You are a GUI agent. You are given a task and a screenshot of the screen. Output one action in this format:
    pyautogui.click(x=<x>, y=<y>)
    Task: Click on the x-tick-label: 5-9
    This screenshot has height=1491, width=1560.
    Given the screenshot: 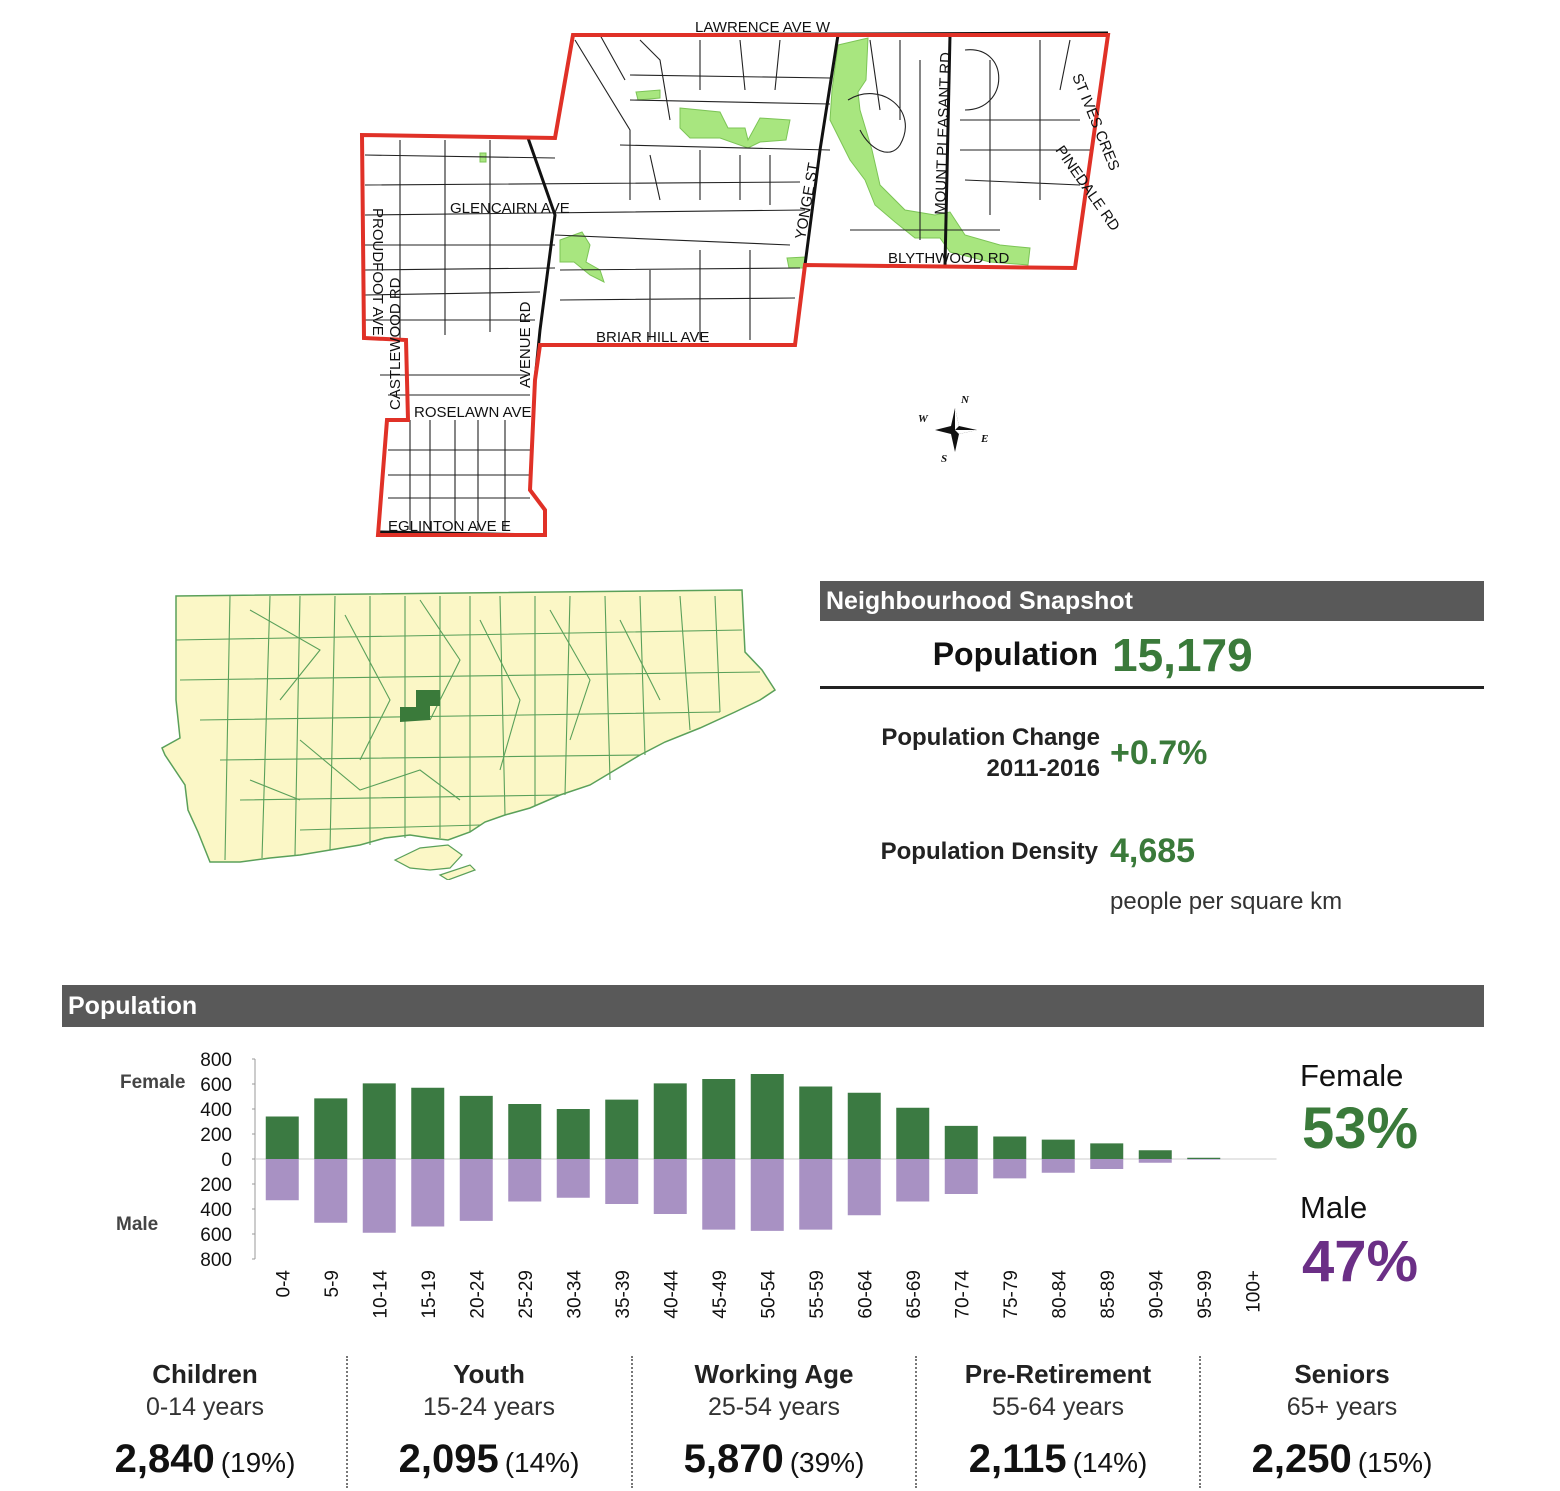 What is the action you would take?
    pyautogui.click(x=332, y=1283)
    